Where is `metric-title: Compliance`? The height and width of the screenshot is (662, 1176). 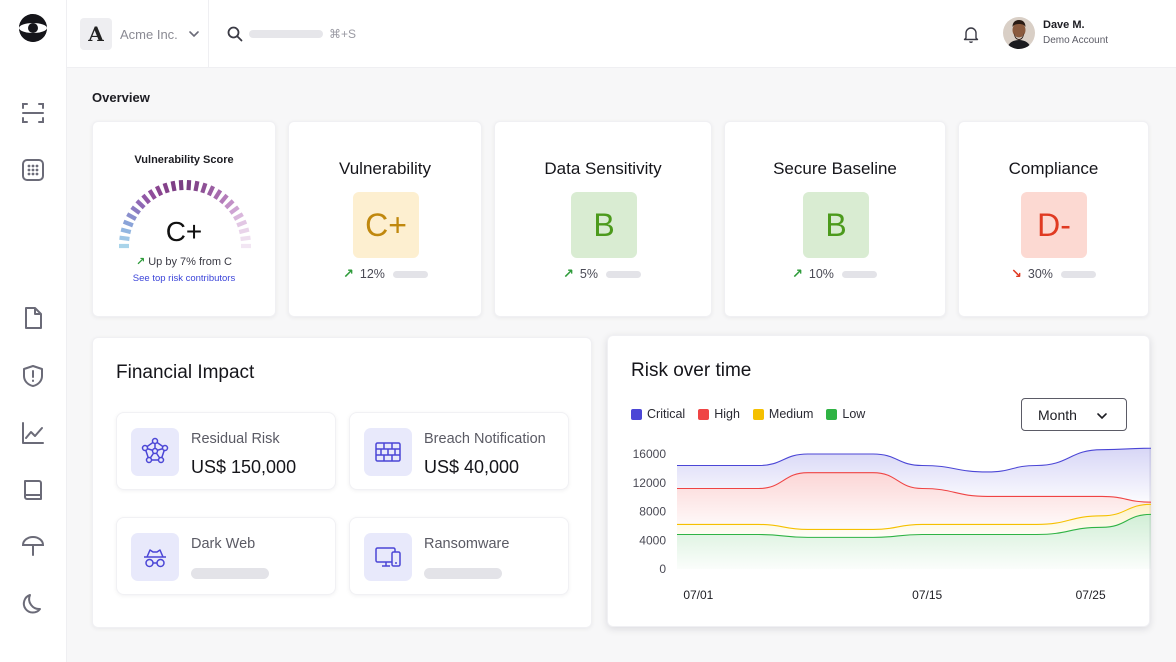
metric-title: Compliance is located at coordinates (1053, 168).